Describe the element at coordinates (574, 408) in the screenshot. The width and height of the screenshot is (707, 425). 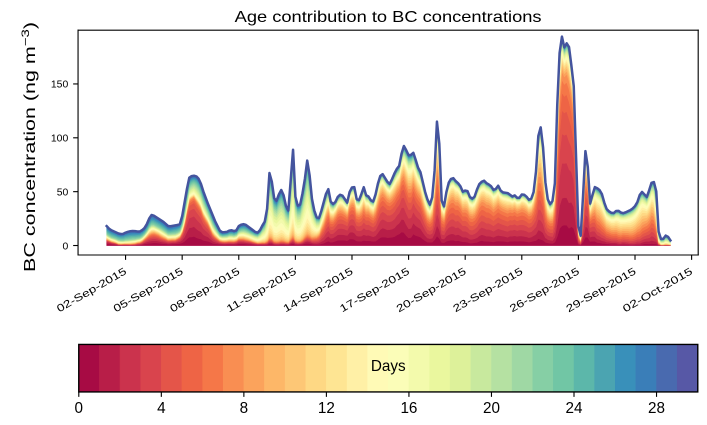
I see `svg-text: 24` at that location.